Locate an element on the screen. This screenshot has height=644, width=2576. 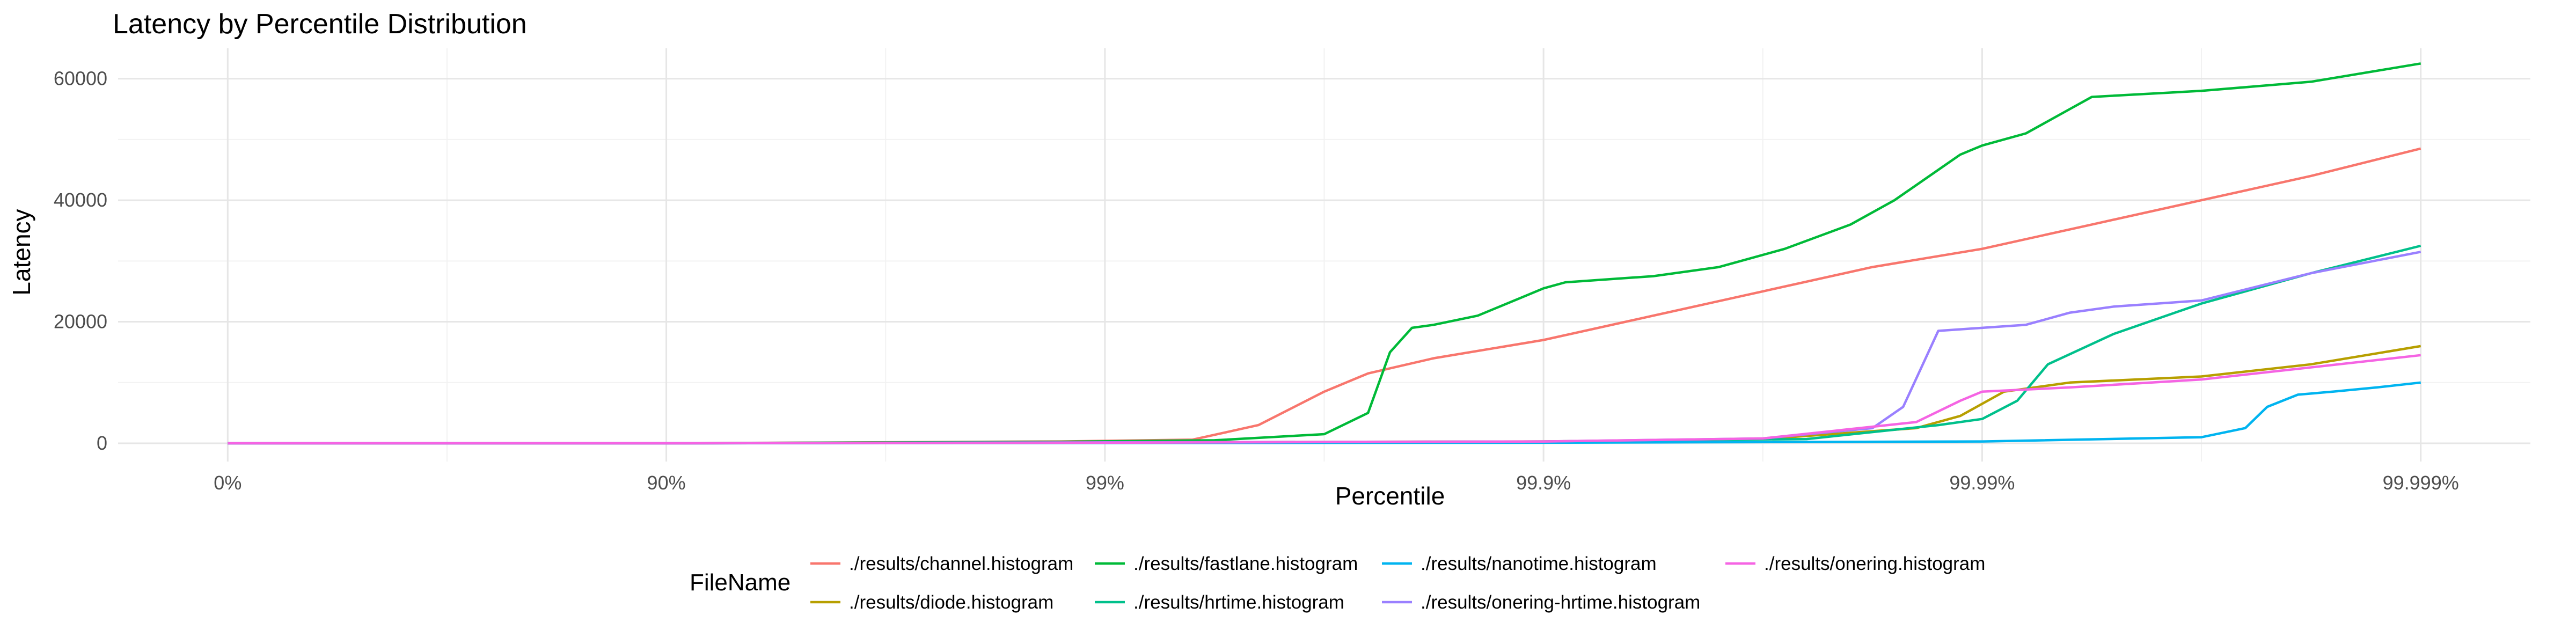
x-tick-label: 99% is located at coordinates (1105, 483).